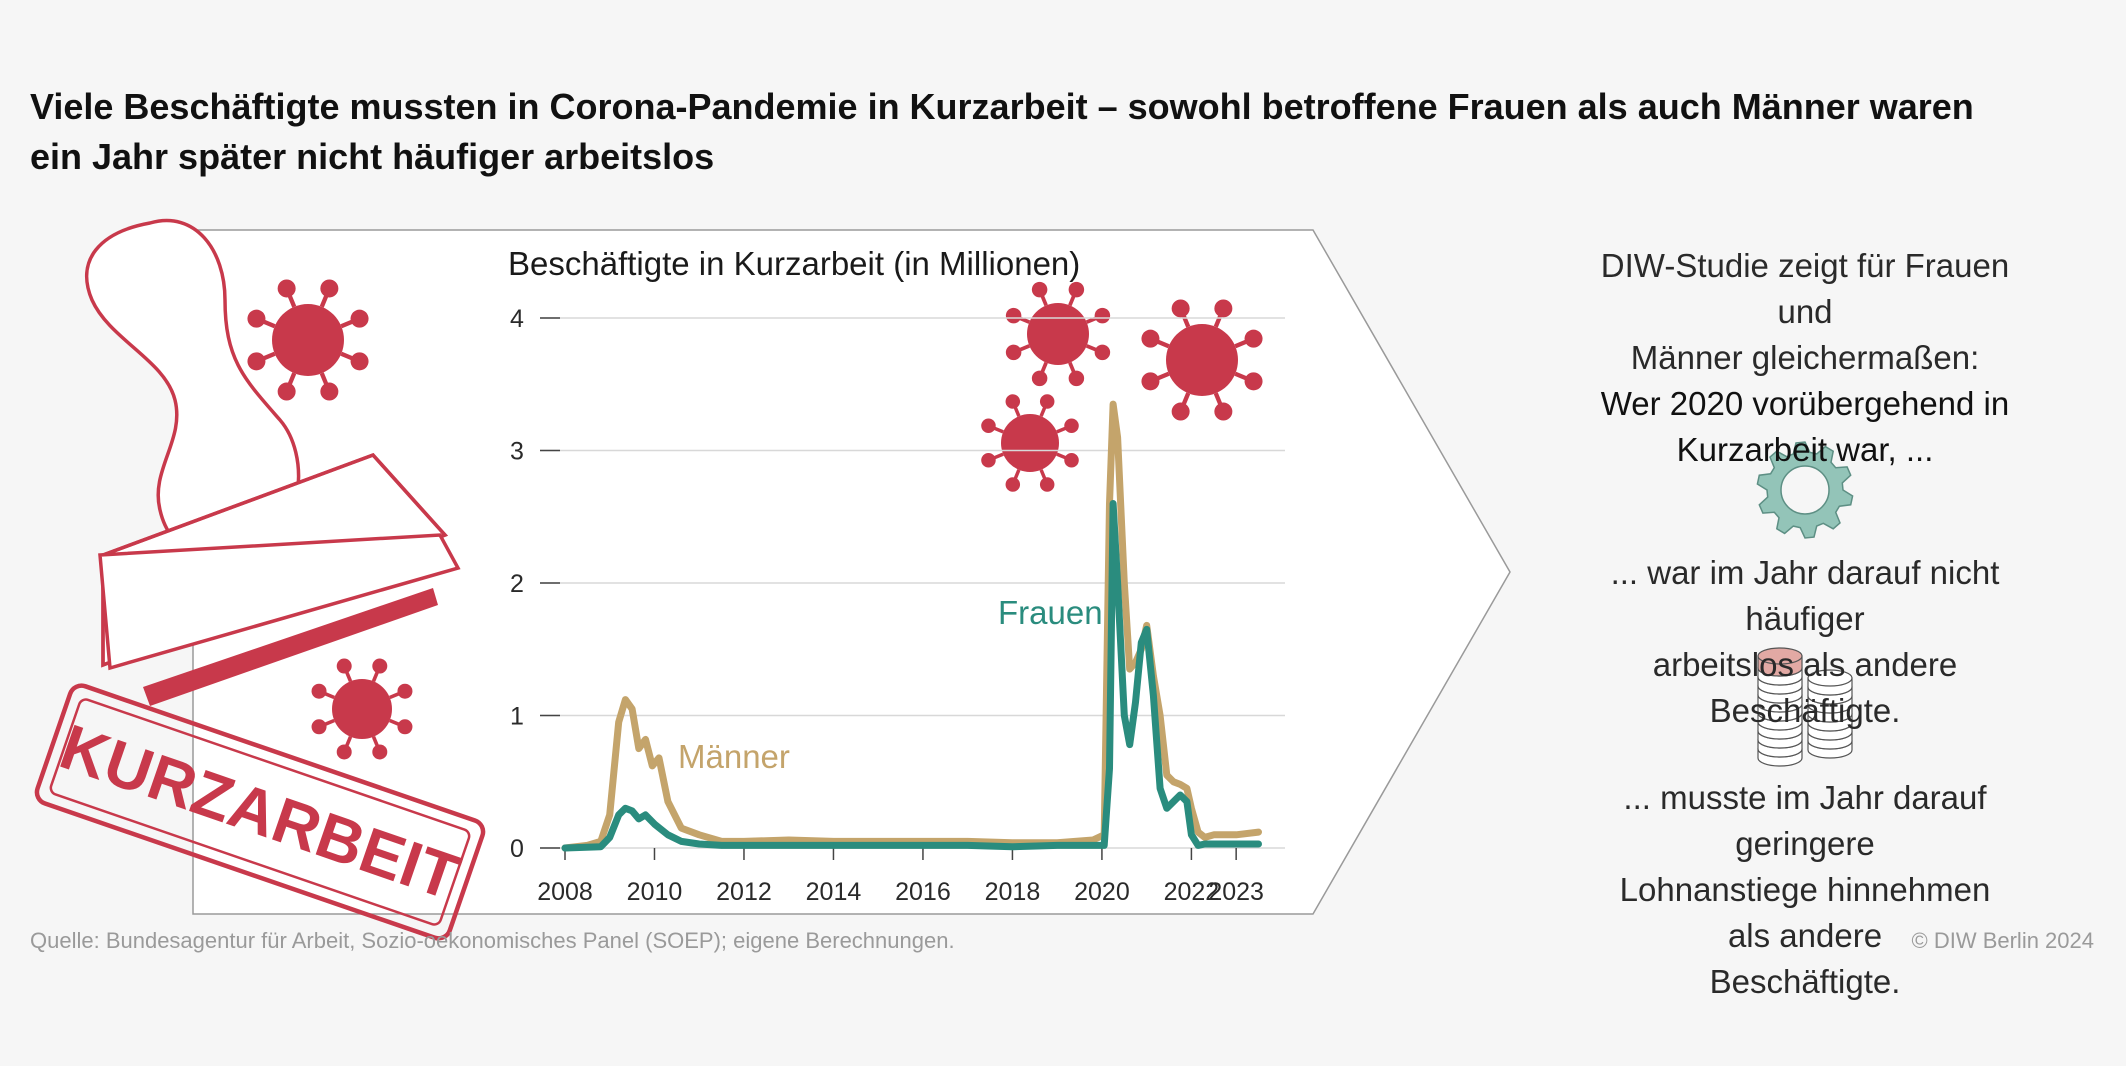 The width and height of the screenshot is (2126, 1066). Describe the element at coordinates (565, 892) in the screenshot. I see `x-tick-label: 2008` at that location.